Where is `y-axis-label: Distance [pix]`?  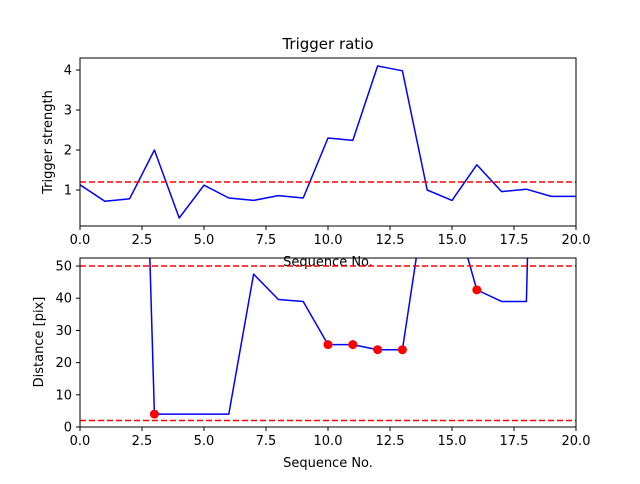
y-axis-label: Distance [pix] is located at coordinates (39, 342).